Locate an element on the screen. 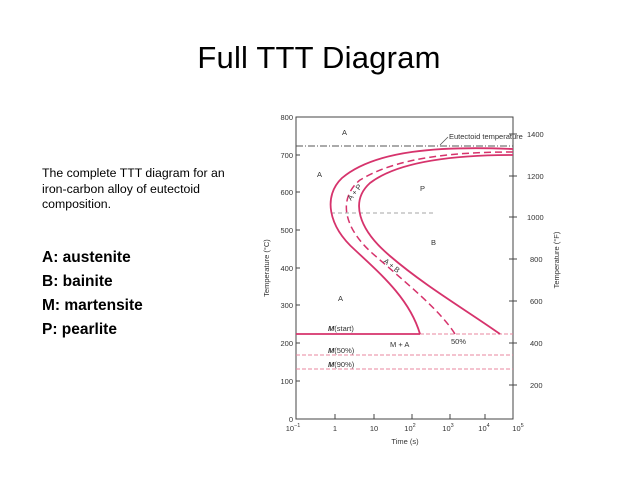 This screenshot has height=479, width=638. left-tick-label: 700 is located at coordinates (286, 155).